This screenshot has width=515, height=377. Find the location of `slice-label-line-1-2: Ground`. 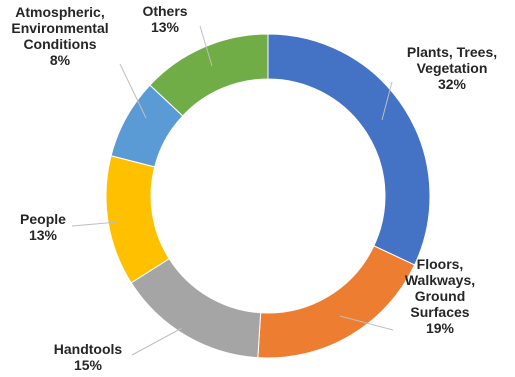

slice-label-line-1-2: Ground is located at coordinates (440, 296).